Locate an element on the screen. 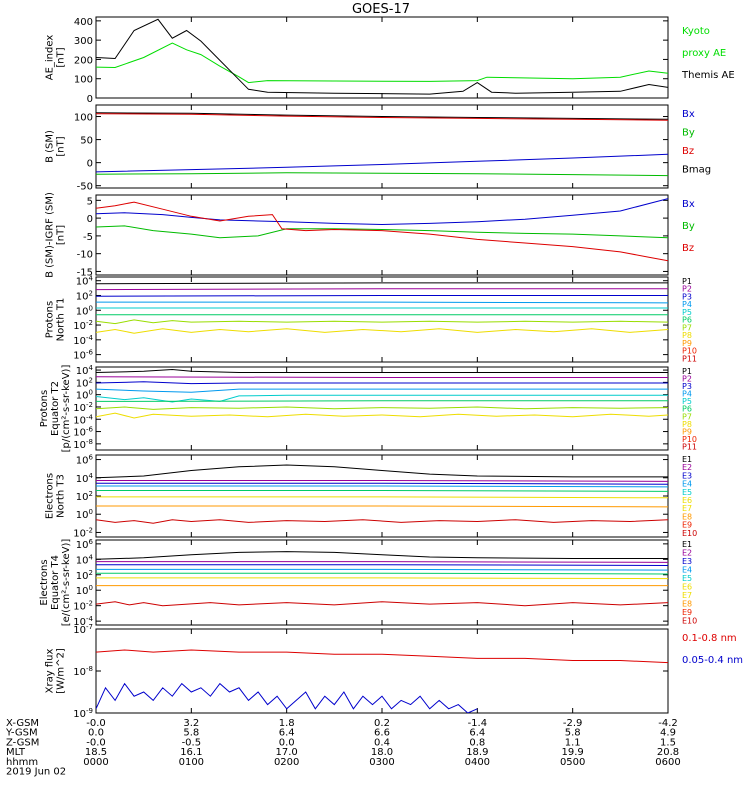  legend-label: P9 is located at coordinates (687, 431).